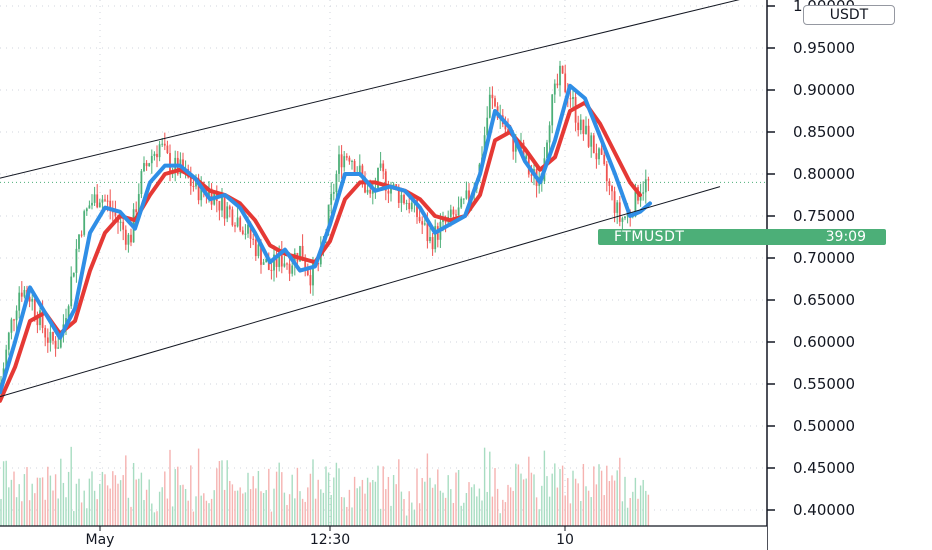 The image size is (932, 550). What do you see at coordinates (824, 48) in the screenshot?
I see `price-tick-label: 0.95000` at bounding box center [824, 48].